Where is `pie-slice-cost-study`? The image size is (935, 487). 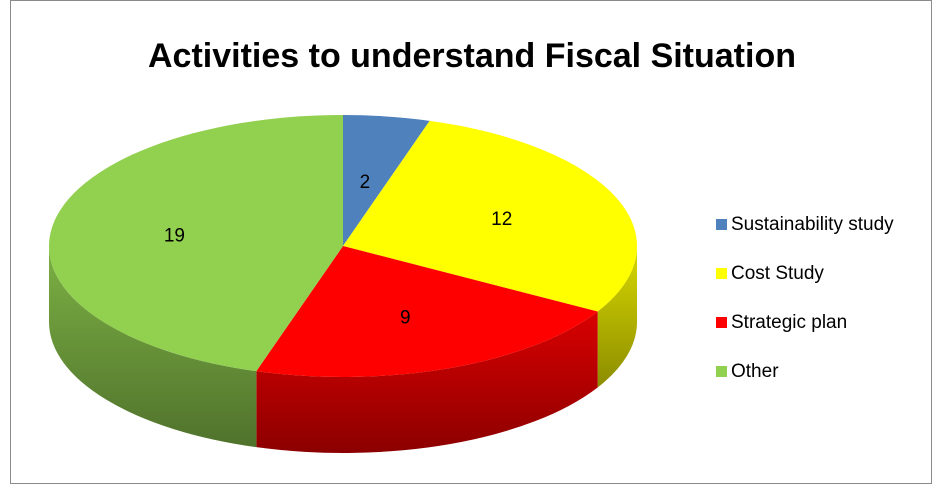
pie-slice-cost-study is located at coordinates (490, 216).